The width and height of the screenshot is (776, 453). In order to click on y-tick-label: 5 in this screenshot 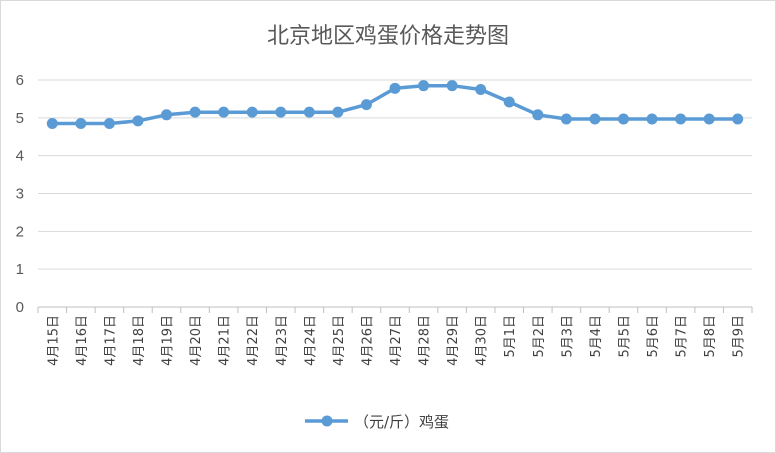, I will do `click(20, 118)`.